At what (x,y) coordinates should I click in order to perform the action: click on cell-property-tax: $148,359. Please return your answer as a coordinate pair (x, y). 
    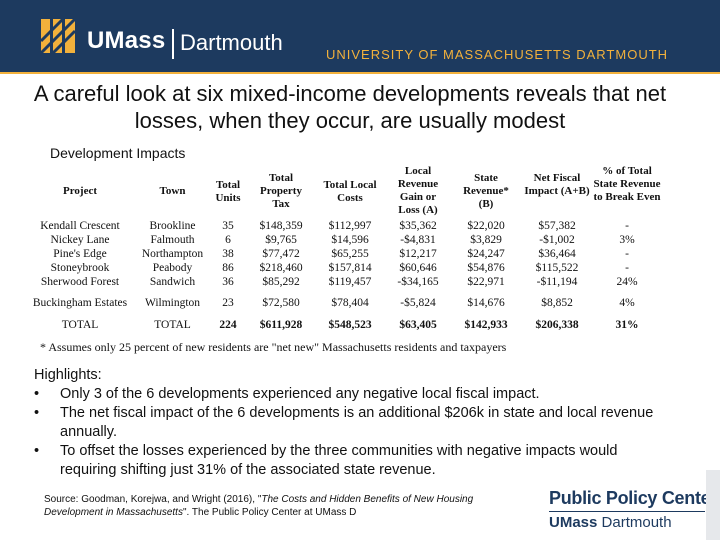
    Looking at the image, I should click on (281, 226).